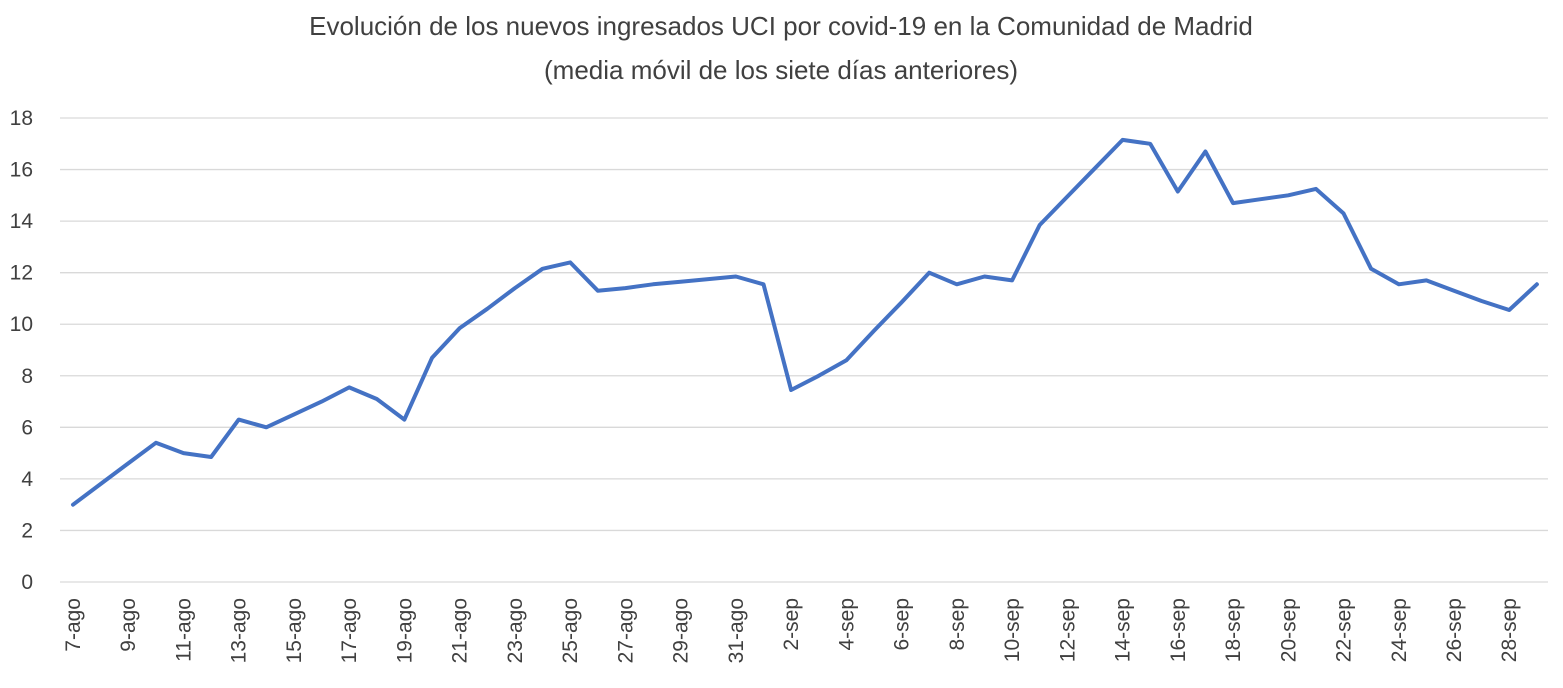  I want to click on x-tick-label: 29-ago, so click(681, 630).